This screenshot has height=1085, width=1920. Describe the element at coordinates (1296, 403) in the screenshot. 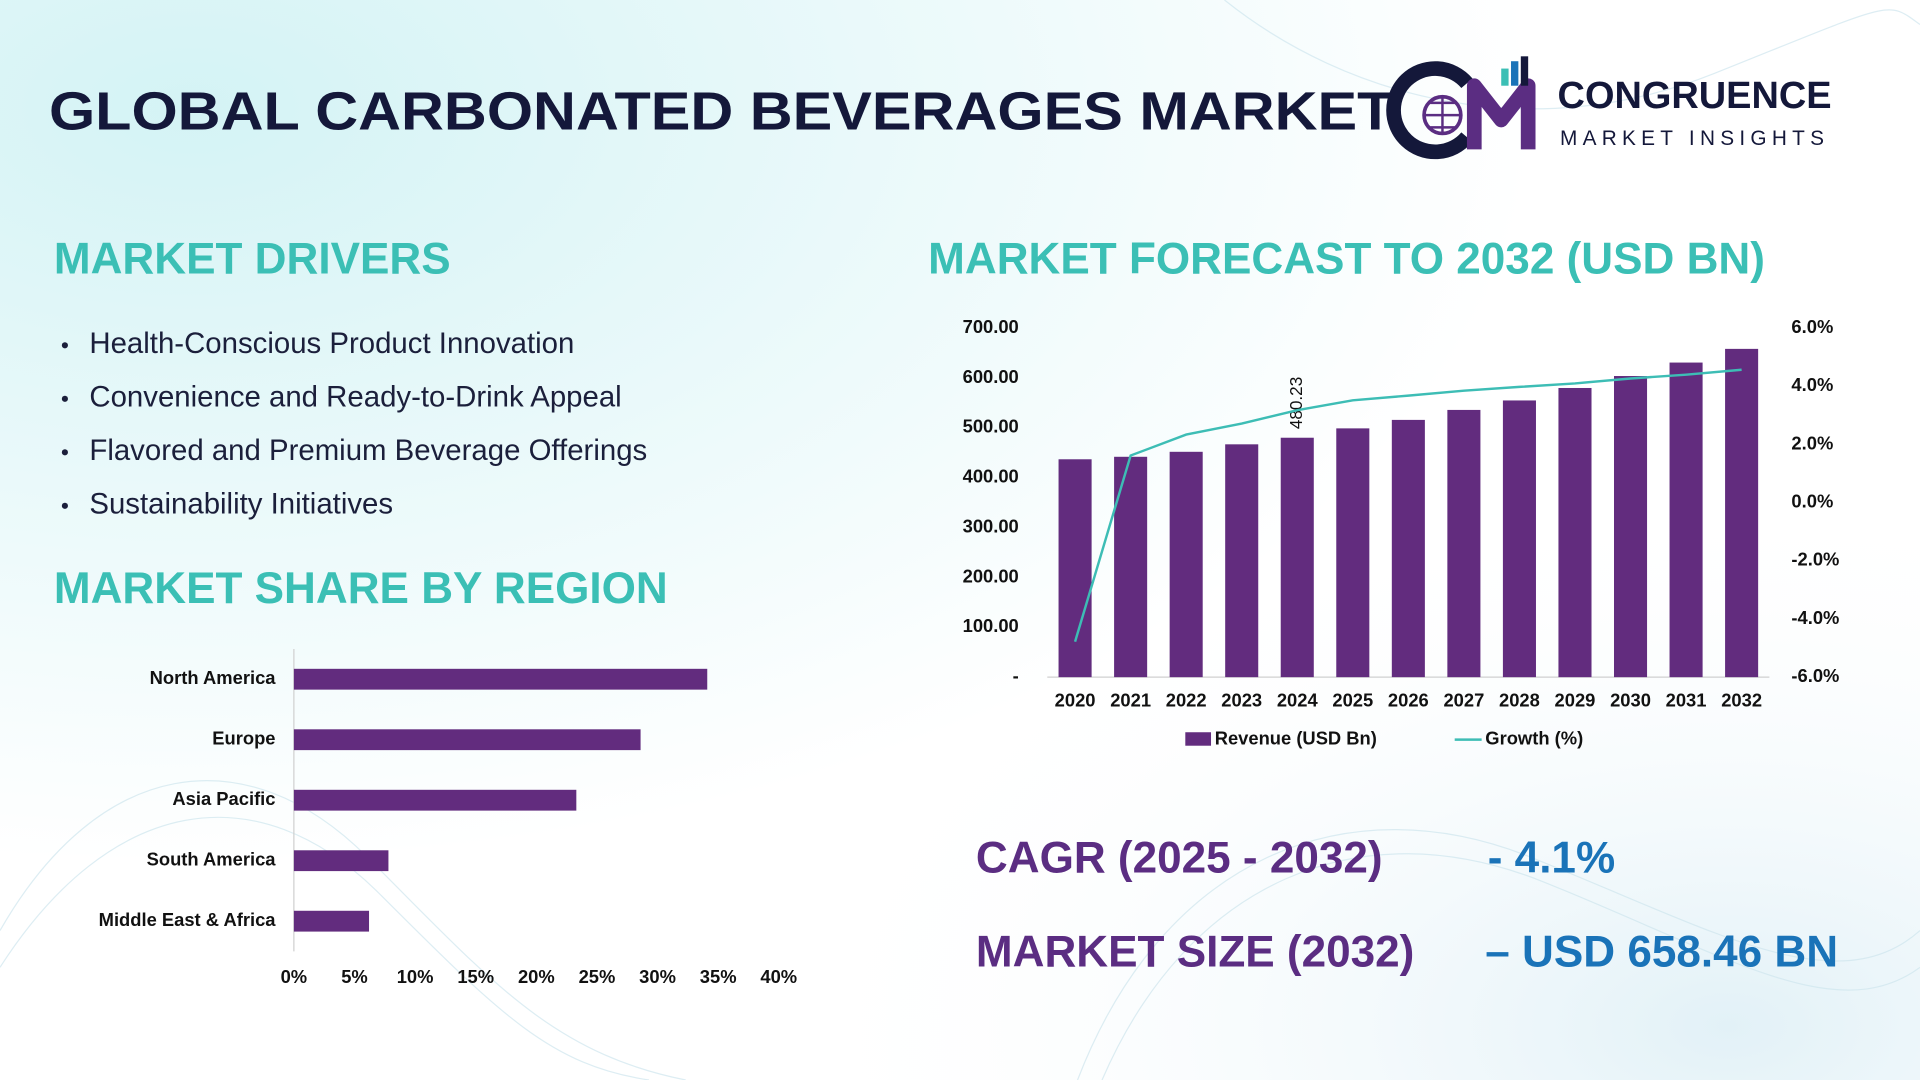

I see `value-label: 480.23` at that location.